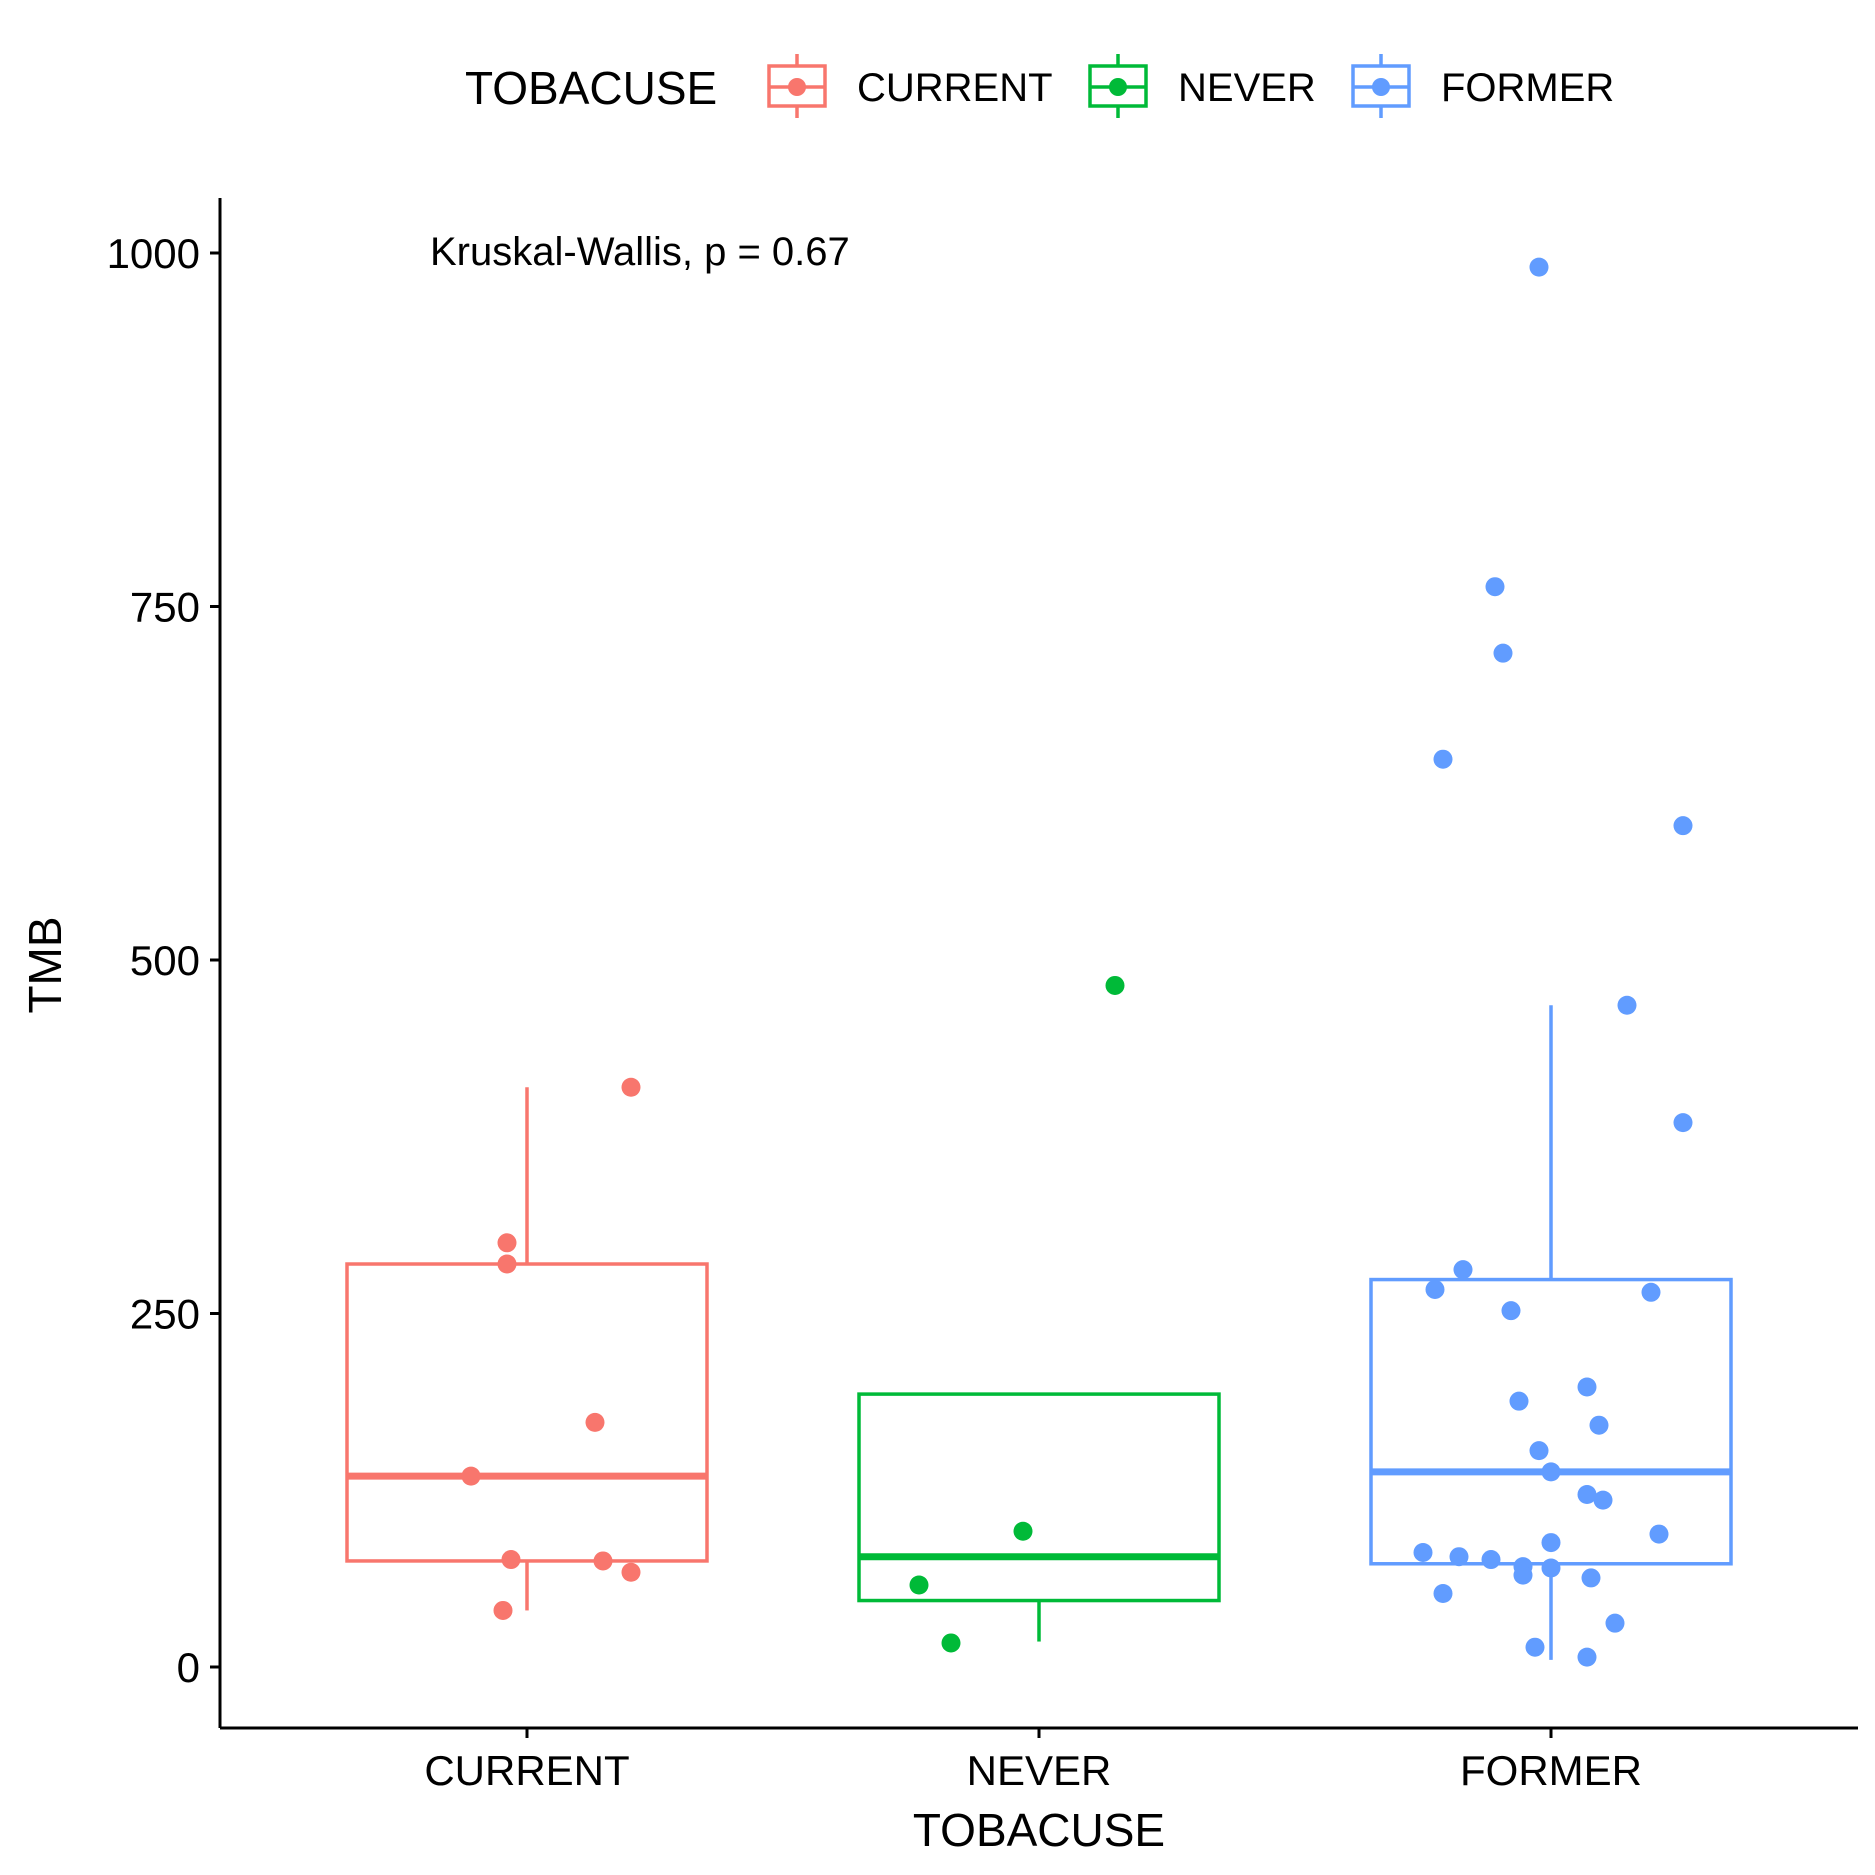 Image resolution: width=1875 pixels, height=1875 pixels. I want to click on legend-entry-current: CURRENT, so click(910, 86).